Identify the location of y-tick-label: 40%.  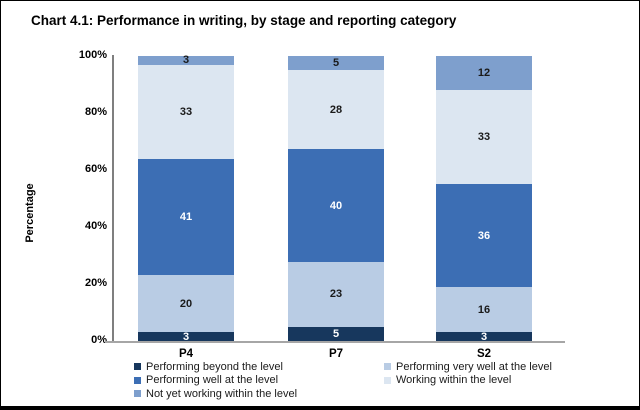
(95, 226).